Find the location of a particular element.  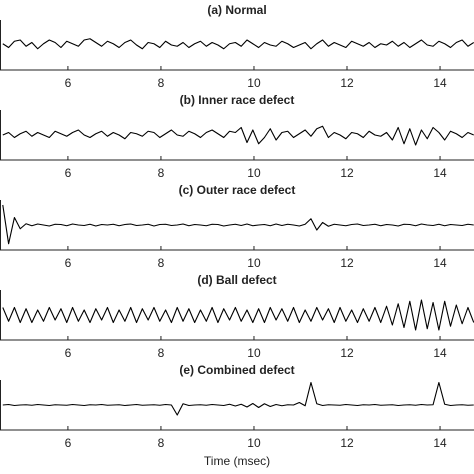

panel-title: (e) Combined defect is located at coordinates (236, 370).